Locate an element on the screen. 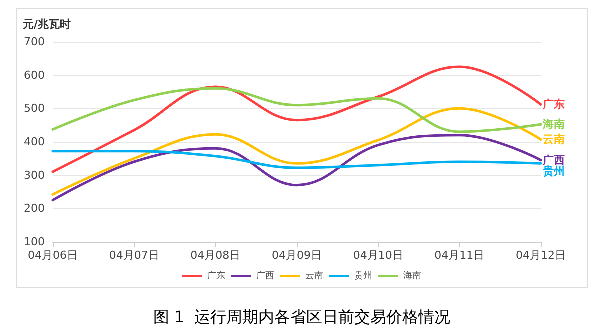 This screenshot has width=604, height=336. legend-label: 广西 is located at coordinates (265, 276).